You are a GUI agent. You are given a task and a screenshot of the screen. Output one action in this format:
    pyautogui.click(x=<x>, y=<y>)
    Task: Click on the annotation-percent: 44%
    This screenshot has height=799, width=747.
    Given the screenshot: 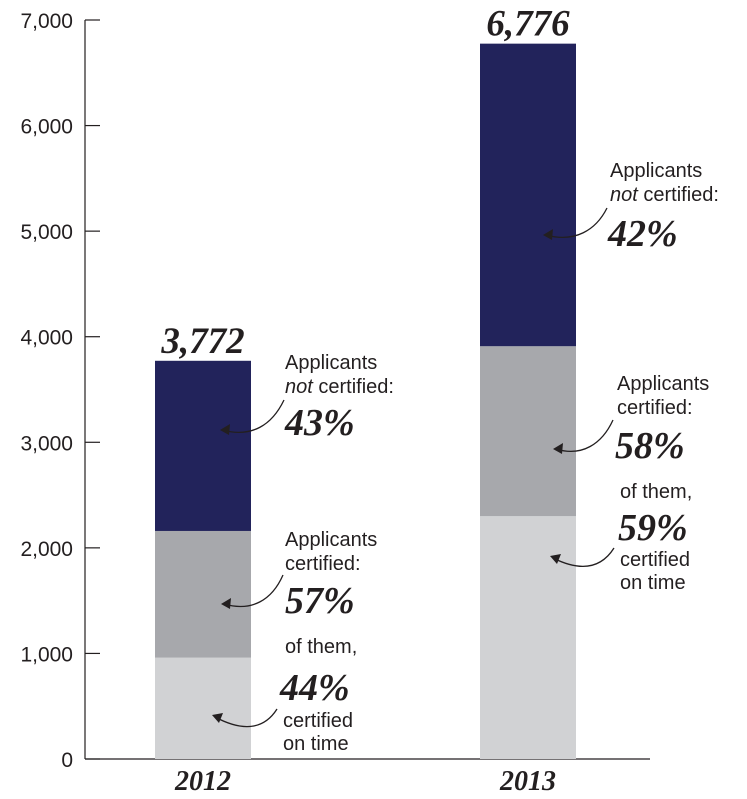 What is the action you would take?
    pyautogui.click(x=314, y=688)
    